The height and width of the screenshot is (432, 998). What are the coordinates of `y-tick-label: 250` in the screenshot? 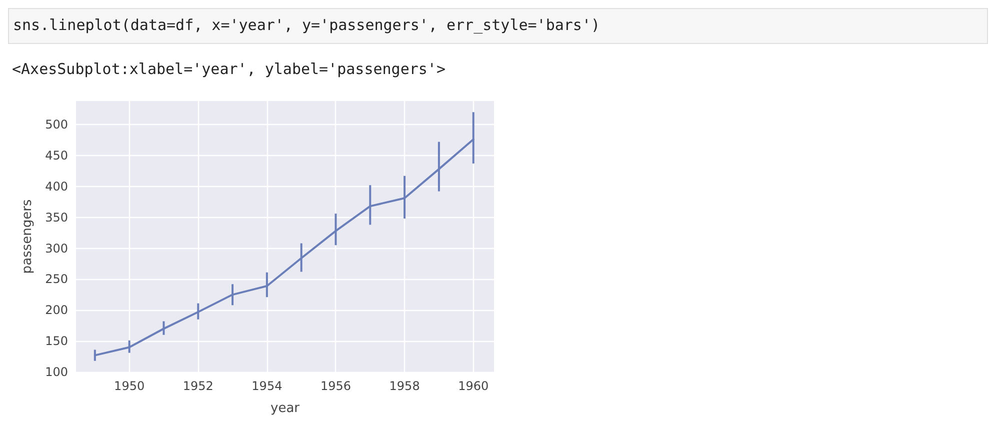 It's located at (56, 279).